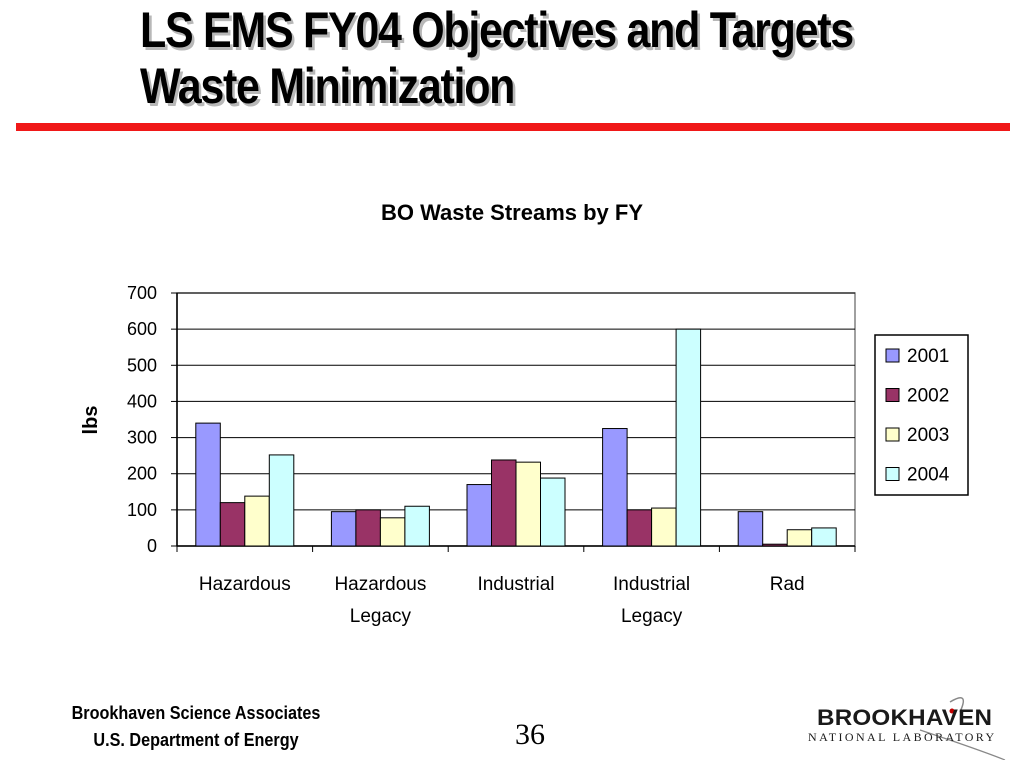 This screenshot has width=1024, height=768. I want to click on y-axis-label: lbs, so click(91, 420).